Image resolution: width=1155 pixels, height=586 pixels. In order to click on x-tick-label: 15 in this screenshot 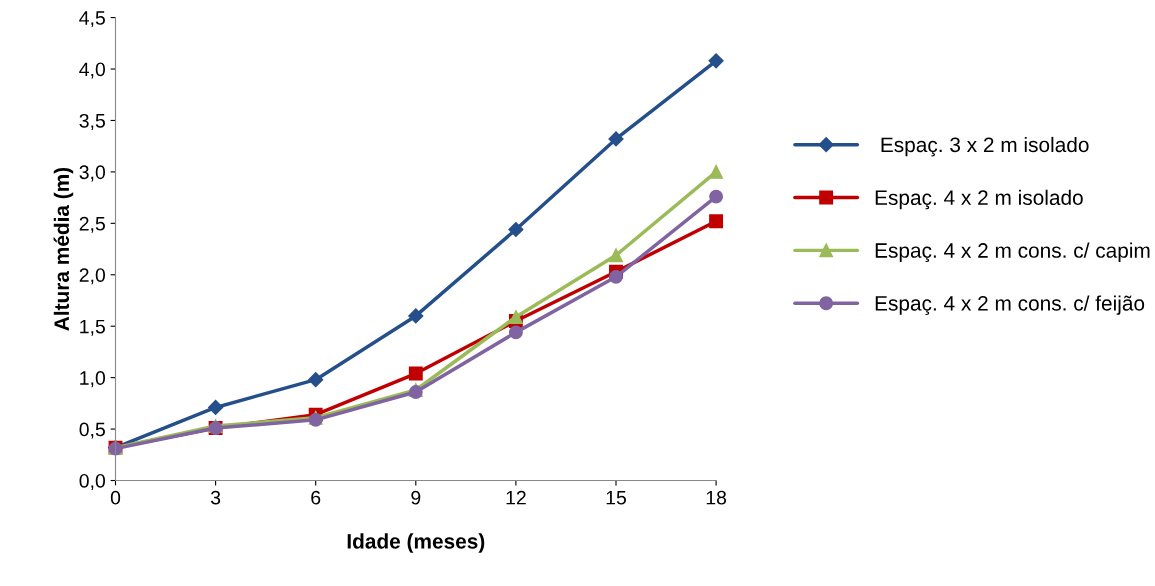, I will do `click(616, 497)`.